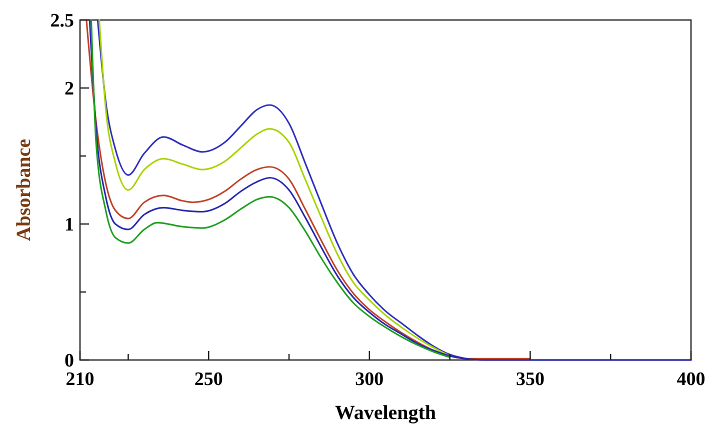  Describe the element at coordinates (69, 225) in the screenshot. I see `y-tick-label: 1` at that location.